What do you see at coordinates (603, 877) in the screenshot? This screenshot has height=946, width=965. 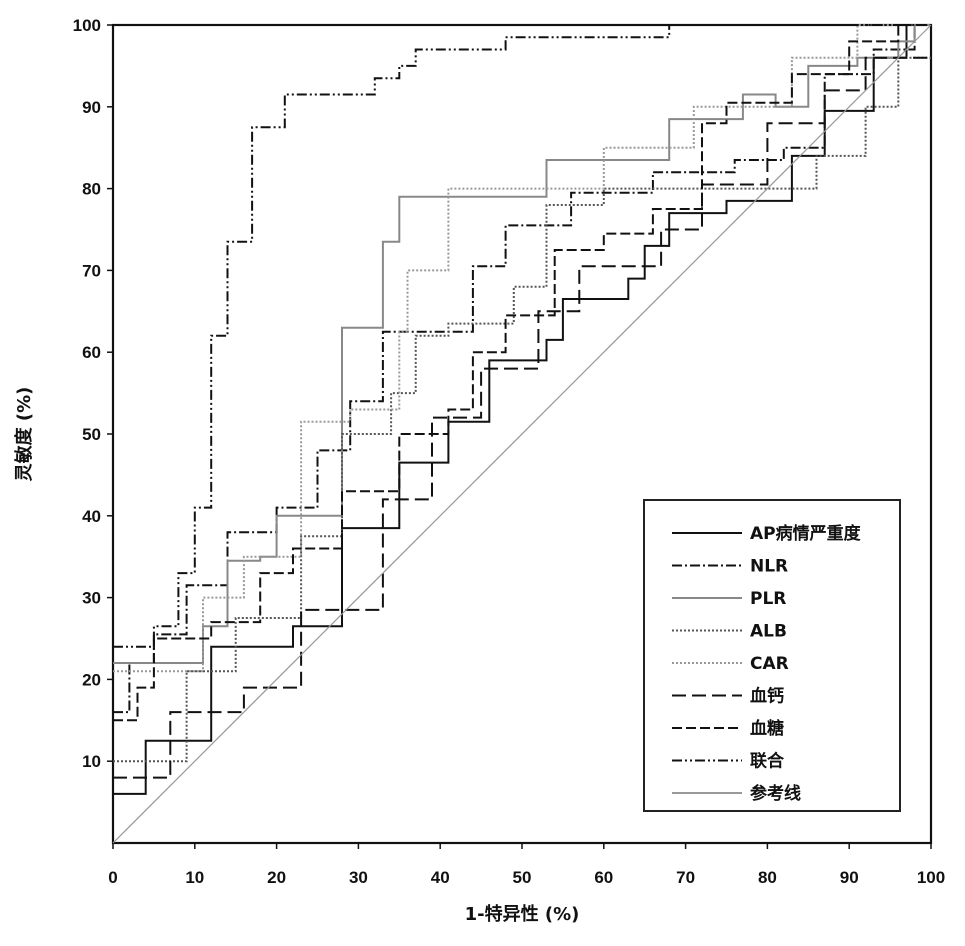 I see `x-tick-label: 60` at bounding box center [603, 877].